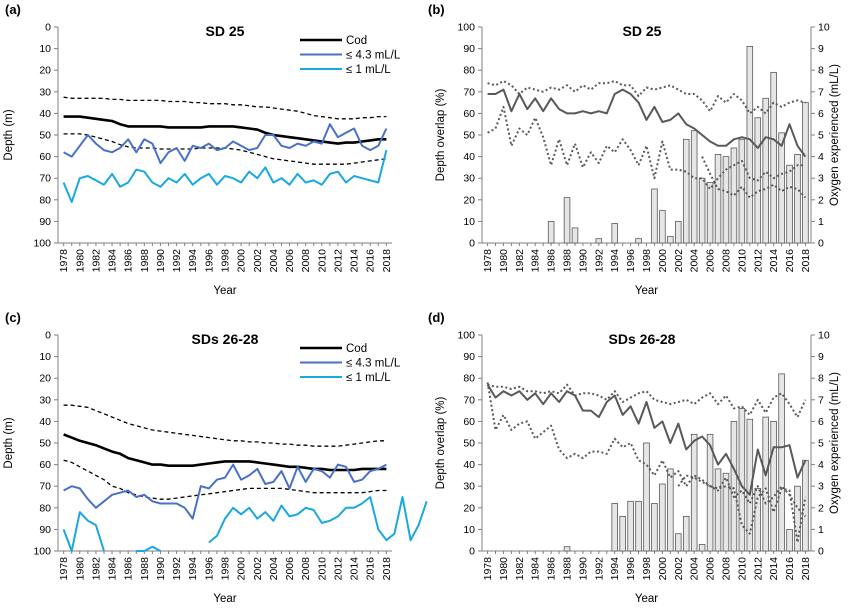 The width and height of the screenshot is (850, 608). Describe the element at coordinates (821, 379) in the screenshot. I see `y2-tick-label: 8` at that location.